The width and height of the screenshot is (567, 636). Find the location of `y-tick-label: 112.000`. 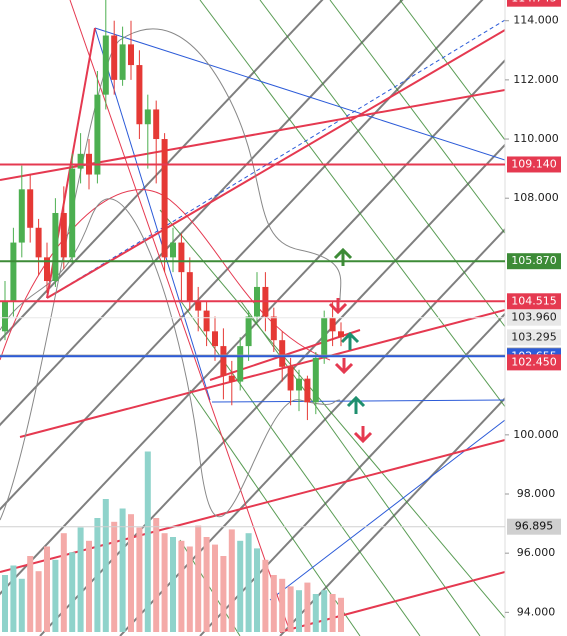

y-tick-label: 112.000 is located at coordinates (536, 79).